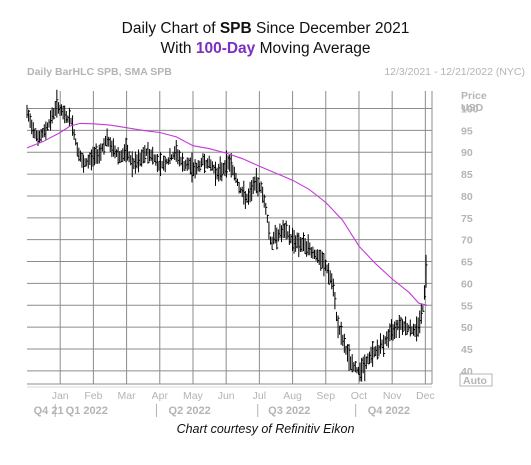  I want to click on y-axis-title: USD, so click(472, 108).